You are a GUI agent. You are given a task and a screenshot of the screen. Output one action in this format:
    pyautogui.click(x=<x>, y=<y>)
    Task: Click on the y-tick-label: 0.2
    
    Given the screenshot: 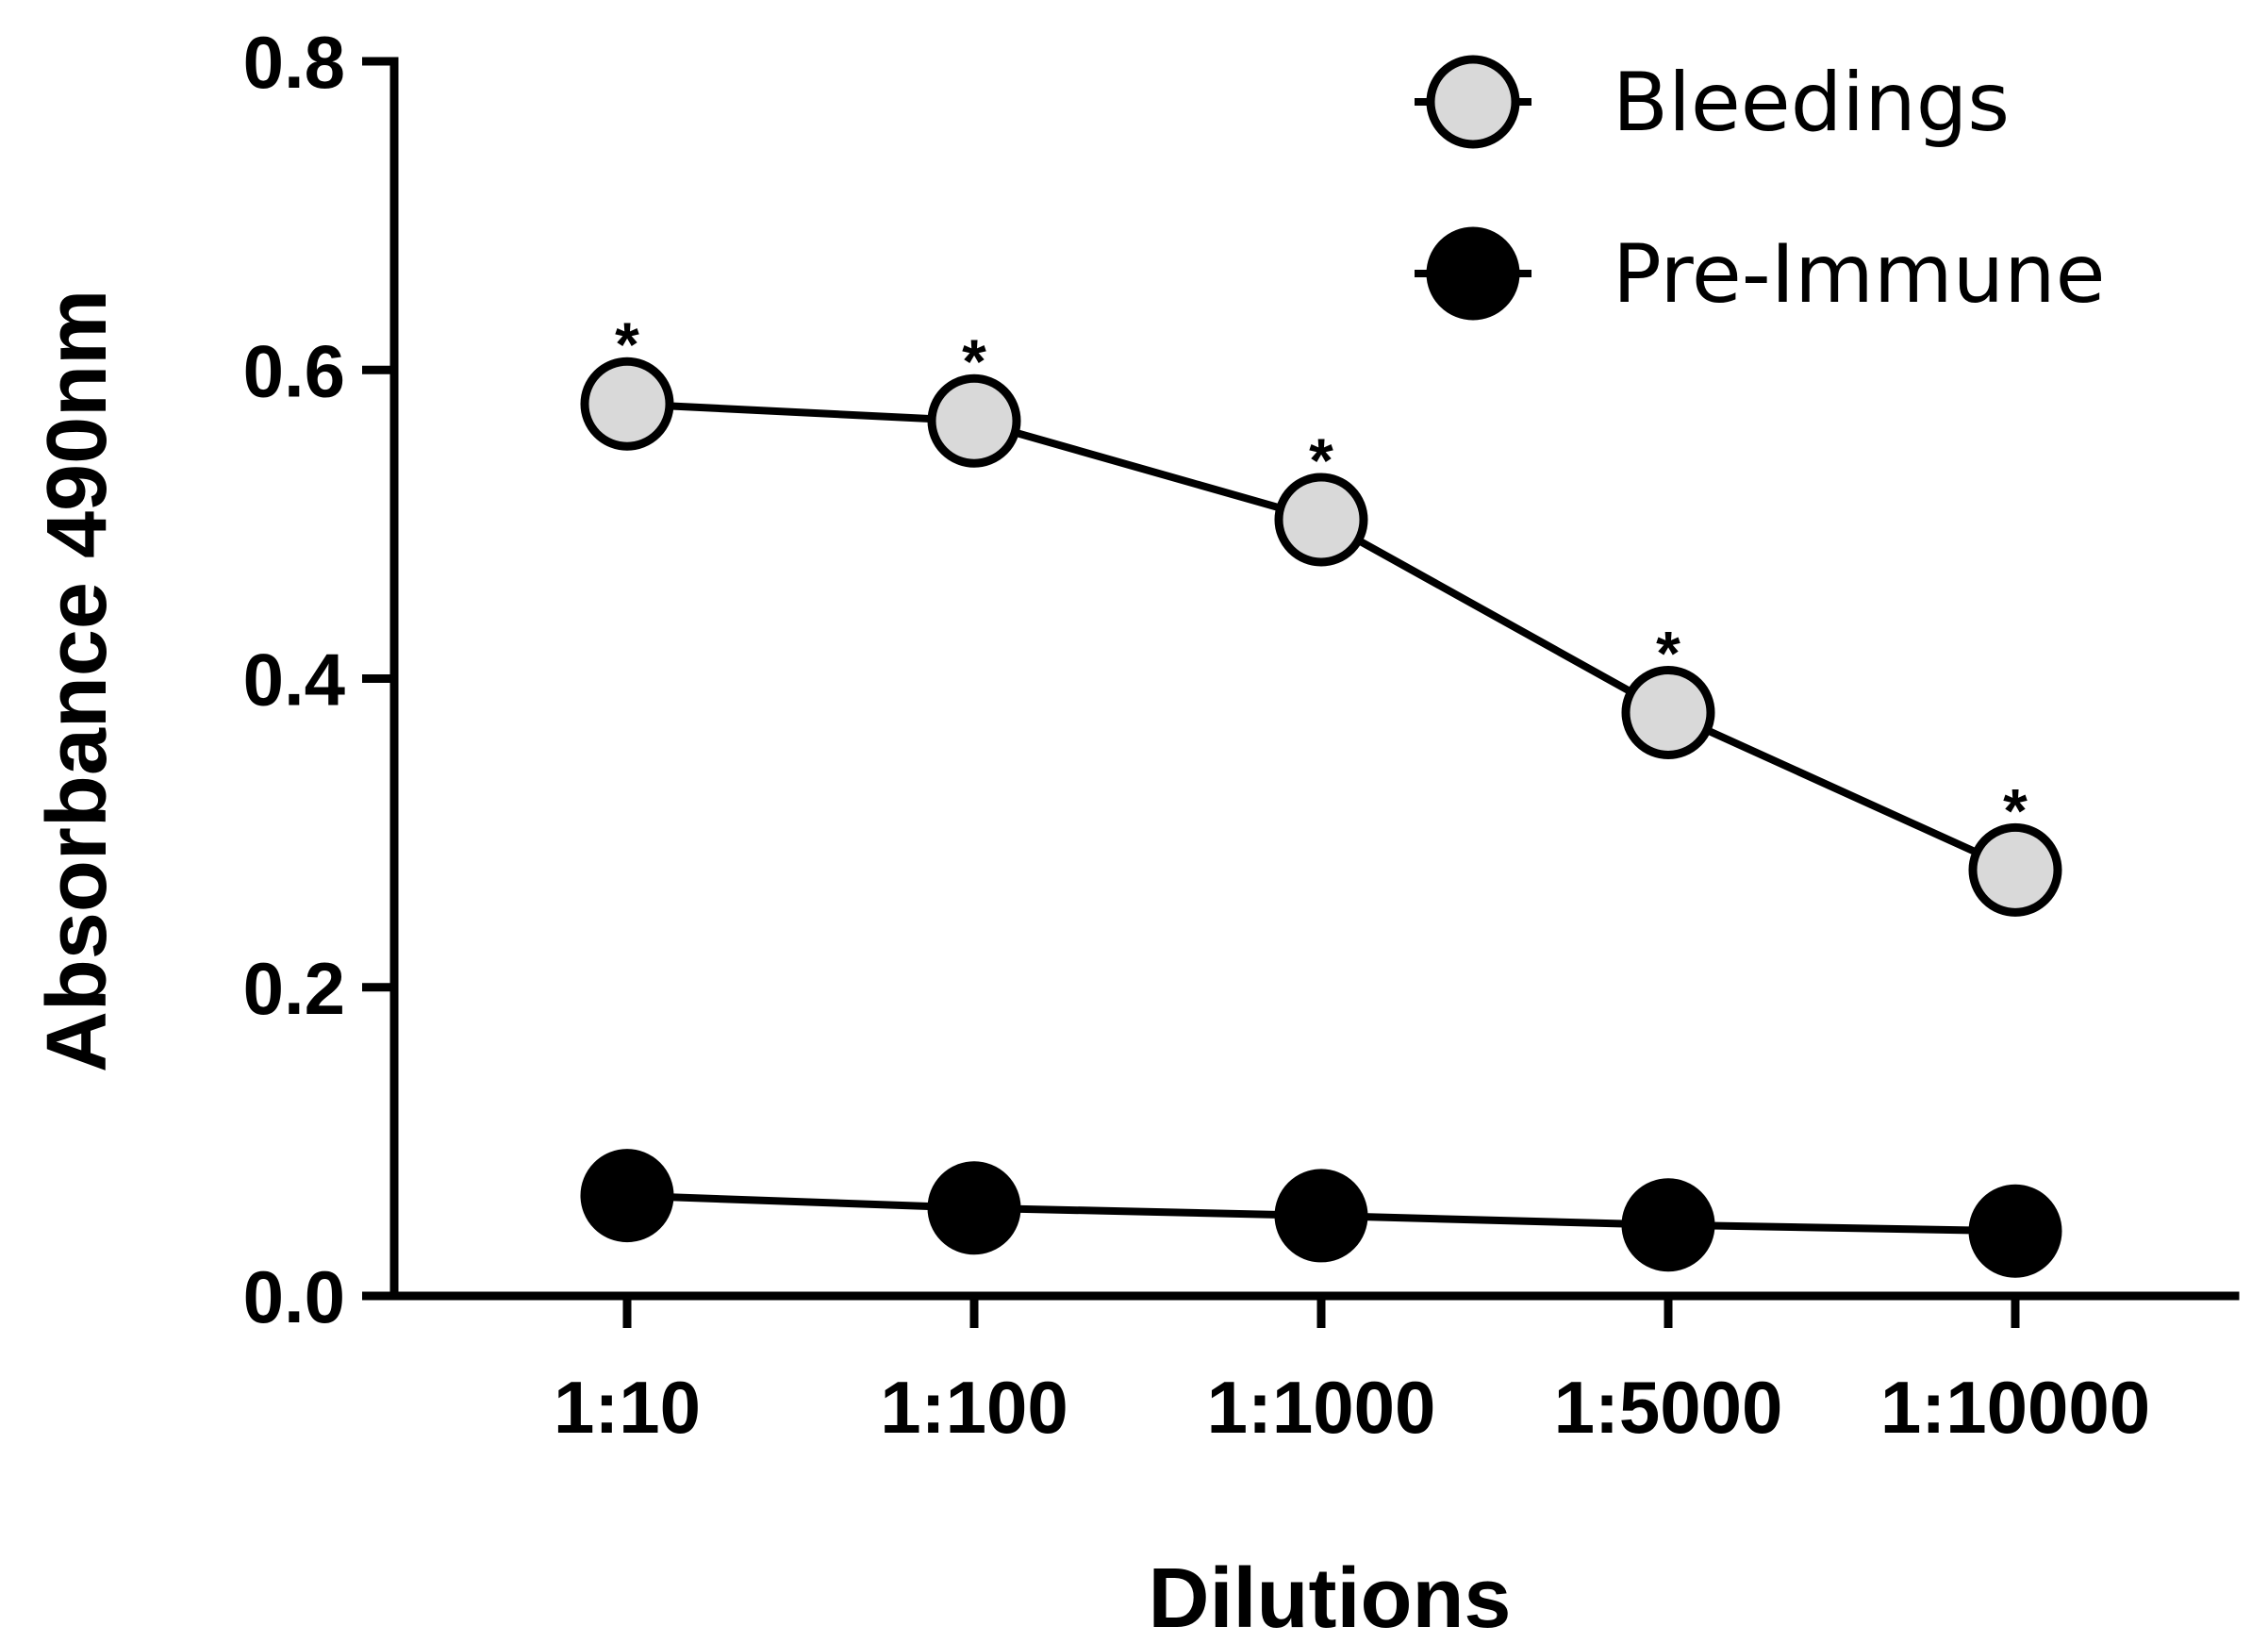 What is the action you would take?
    pyautogui.click(x=294, y=988)
    